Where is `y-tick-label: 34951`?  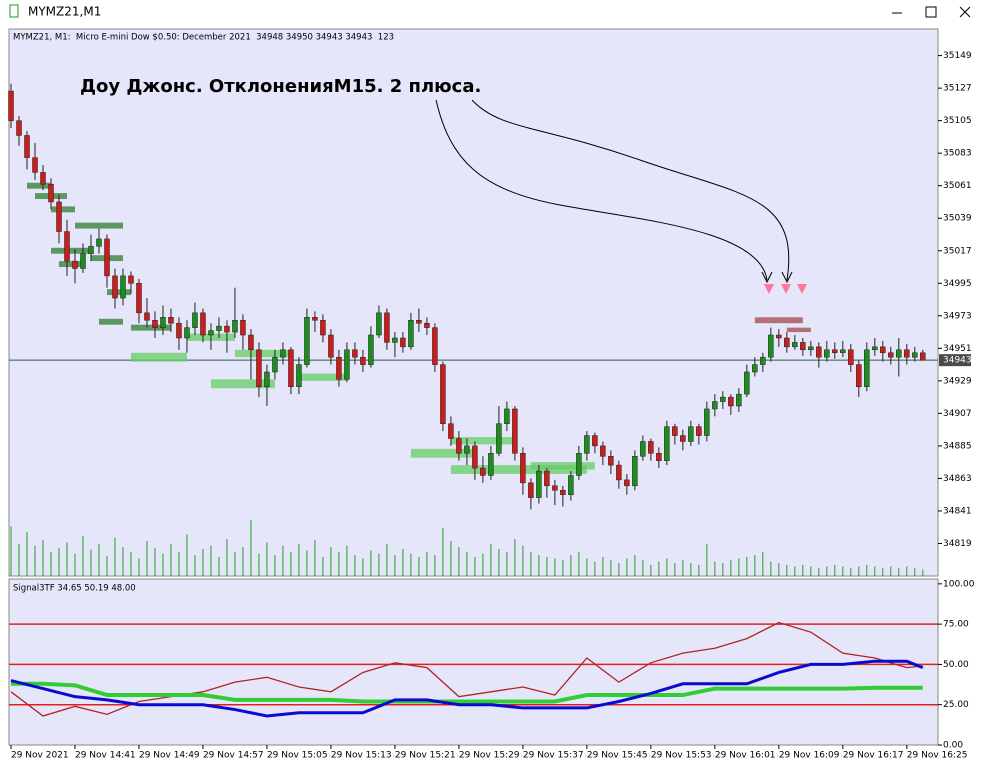 y-tick-label: 34951 is located at coordinates (957, 349).